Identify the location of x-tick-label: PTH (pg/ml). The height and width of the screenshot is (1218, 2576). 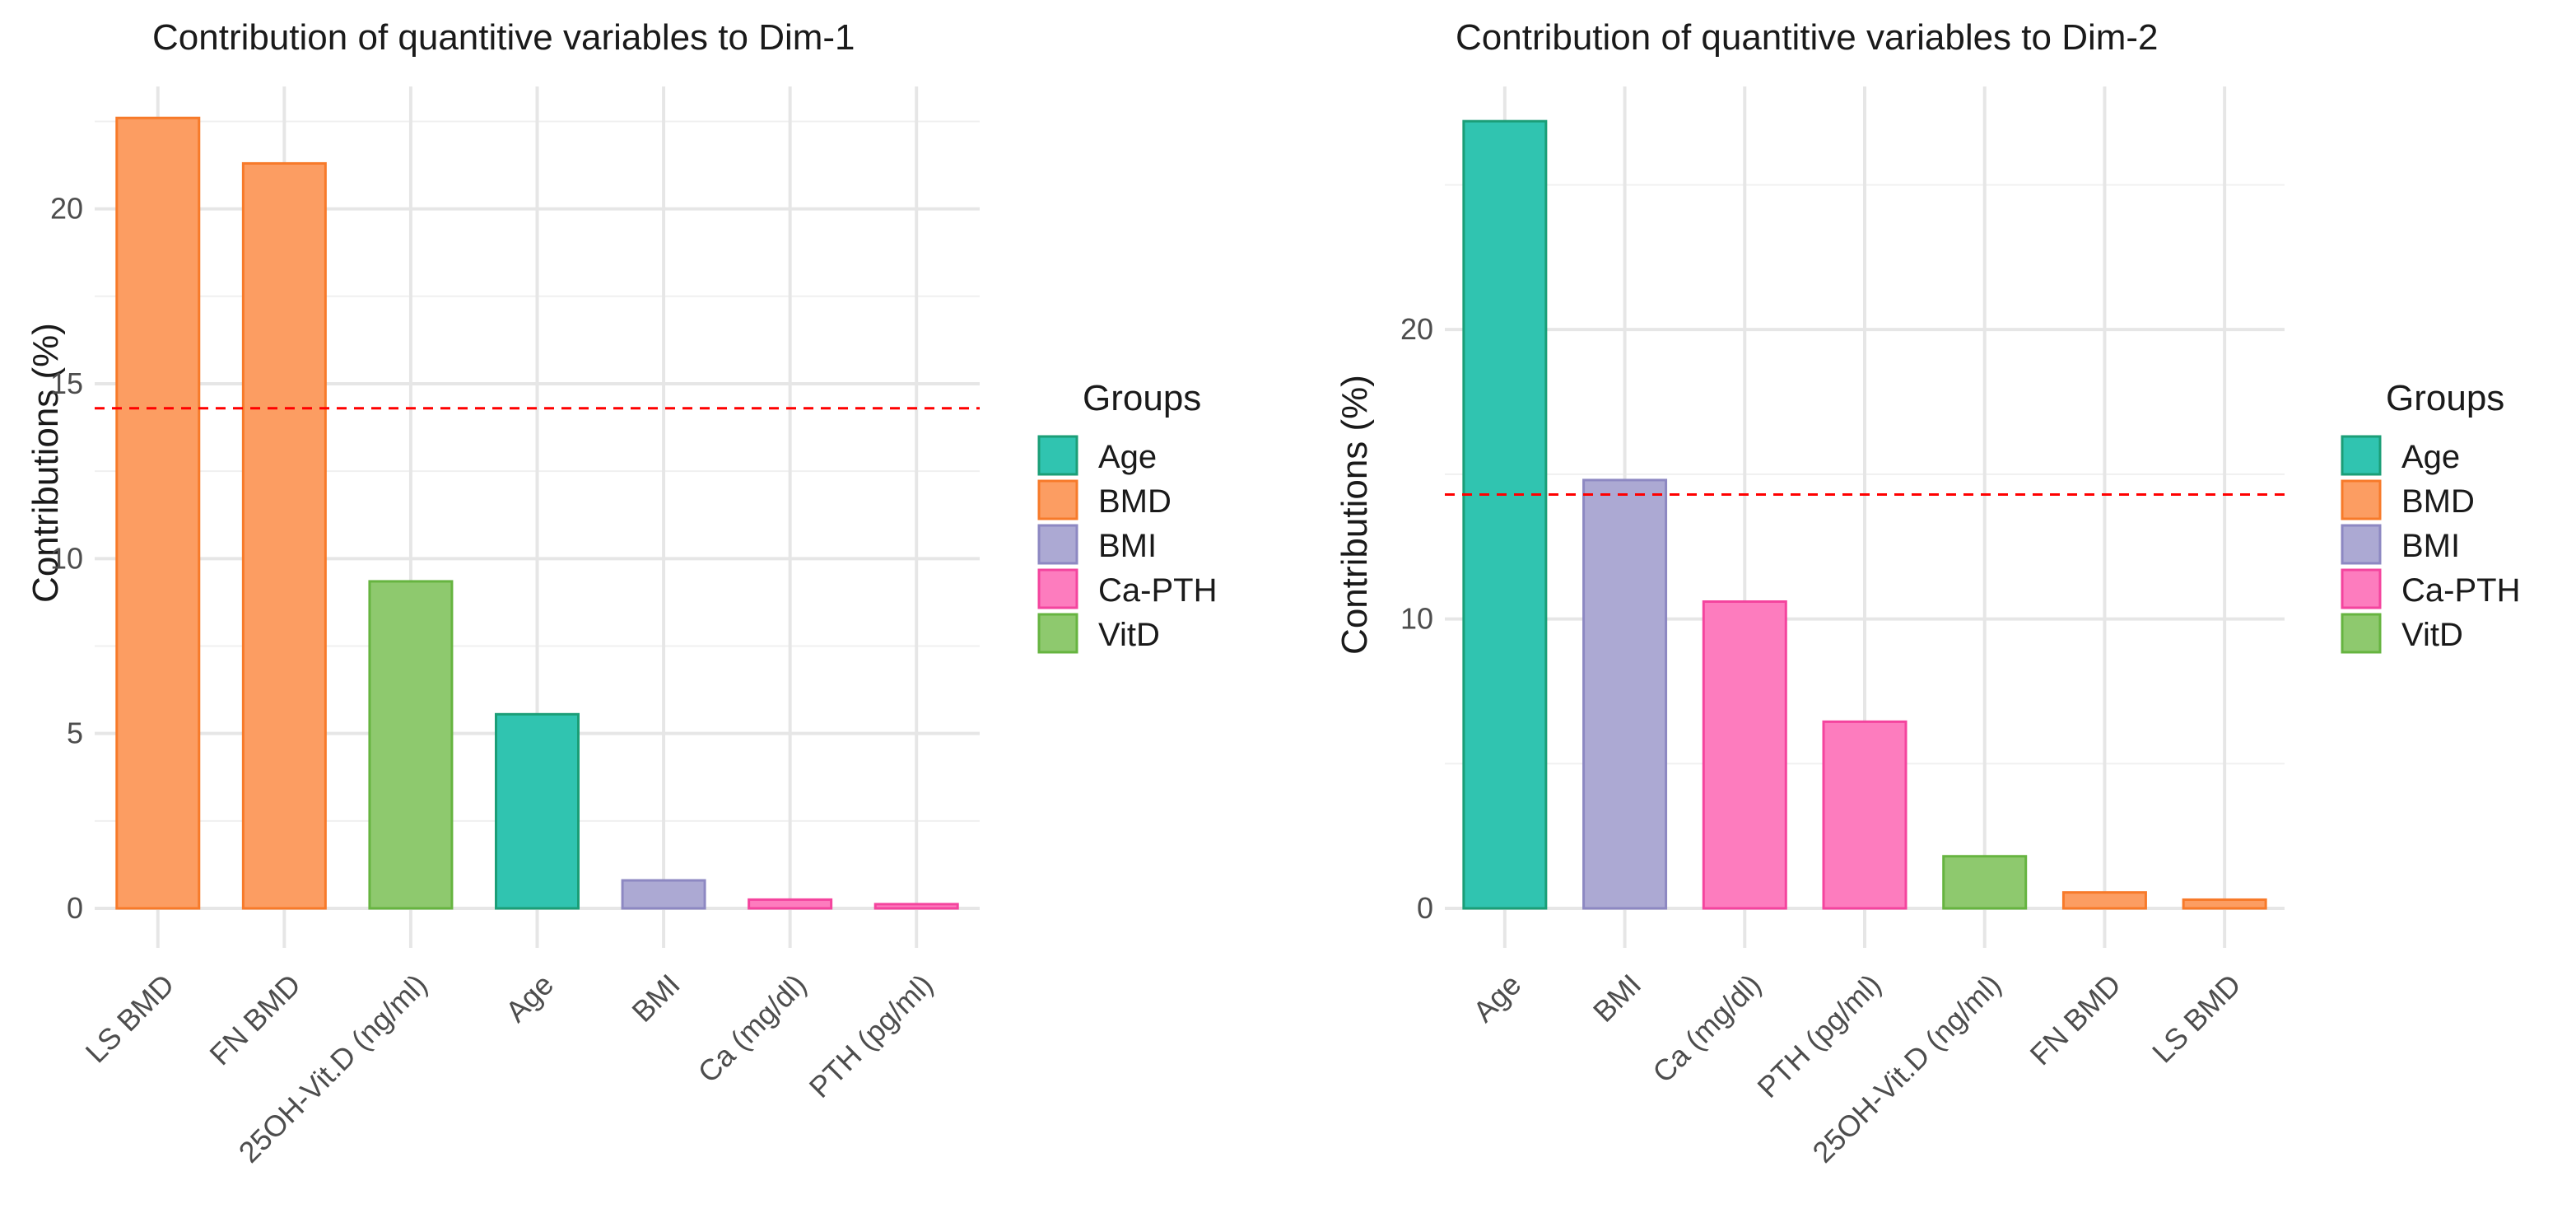
(871, 1036).